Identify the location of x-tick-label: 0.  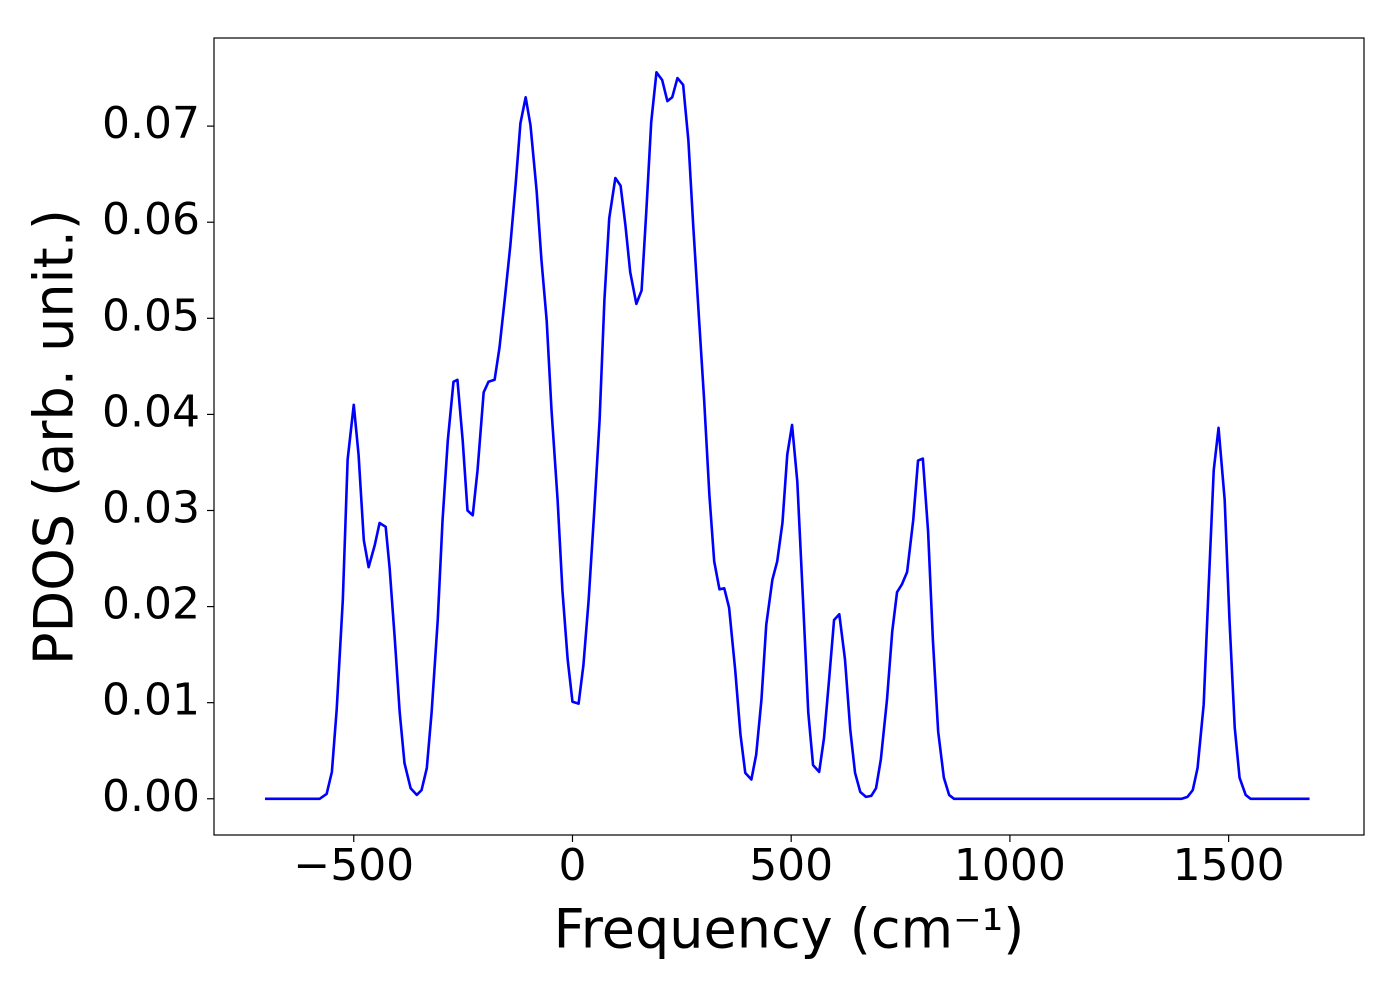
(572, 865).